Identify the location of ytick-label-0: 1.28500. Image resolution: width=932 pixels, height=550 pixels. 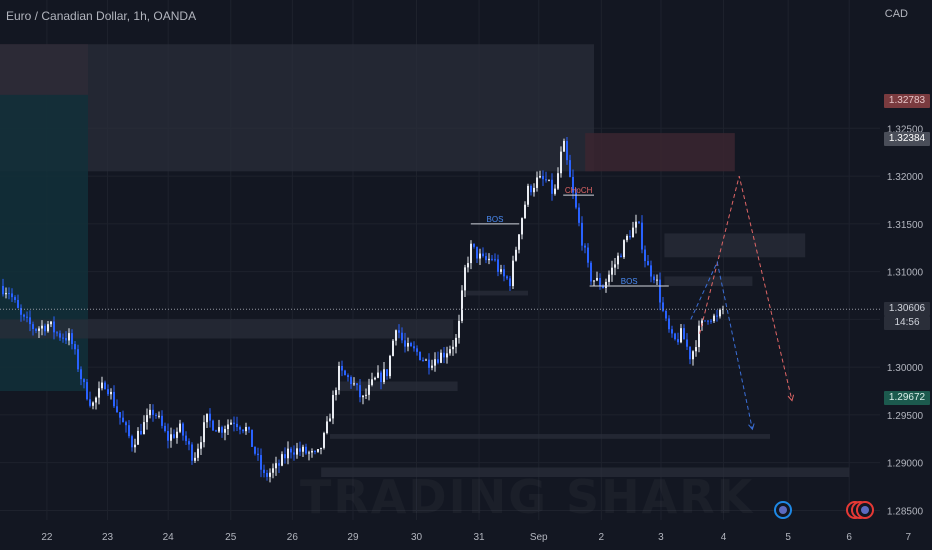
(905, 511).